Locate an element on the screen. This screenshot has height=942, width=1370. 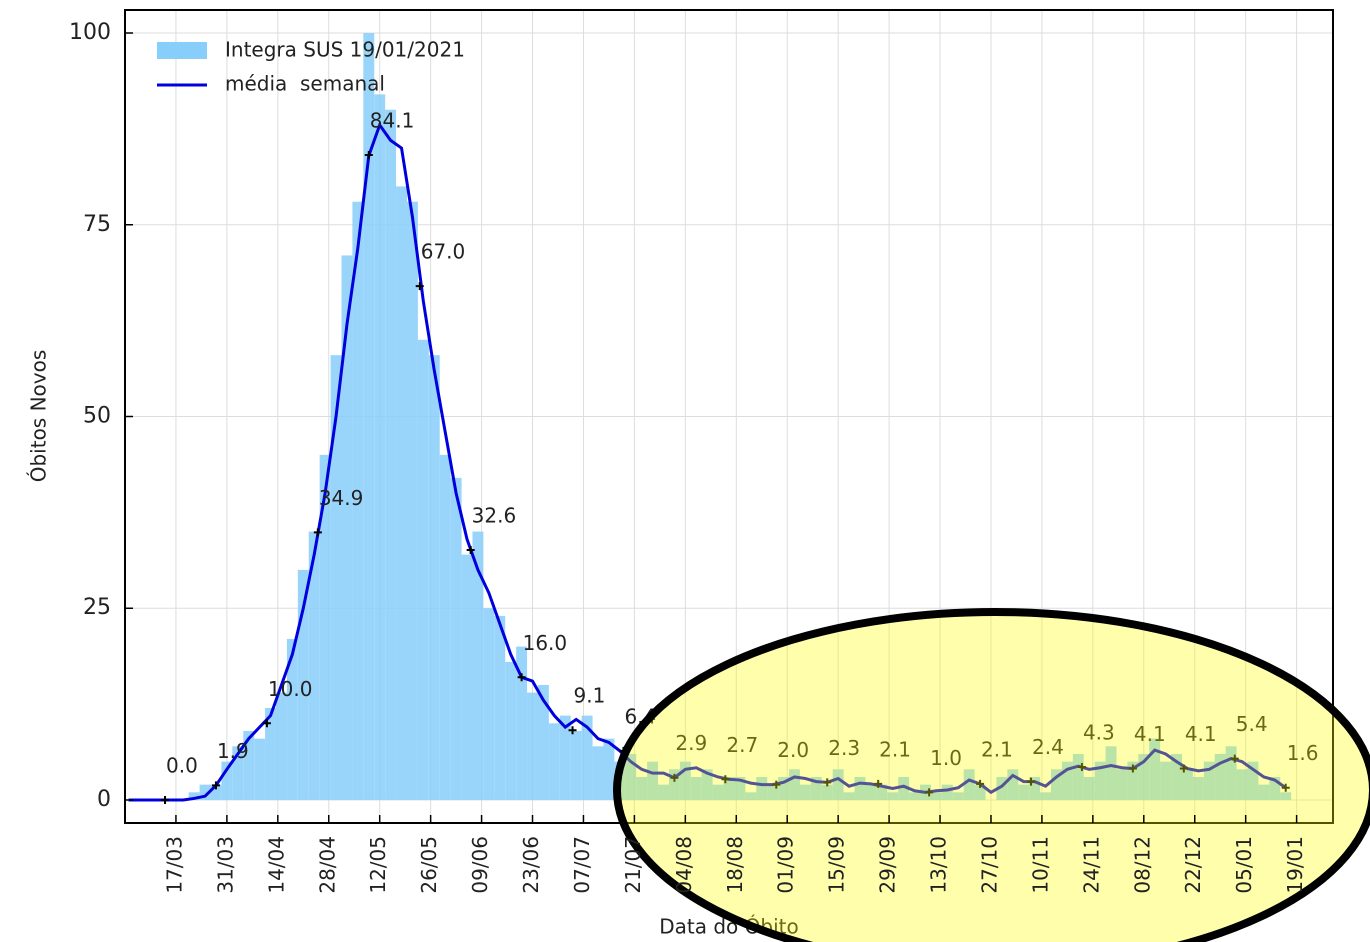
x-tick-label: 21/07 is located at coordinates (633, 865).